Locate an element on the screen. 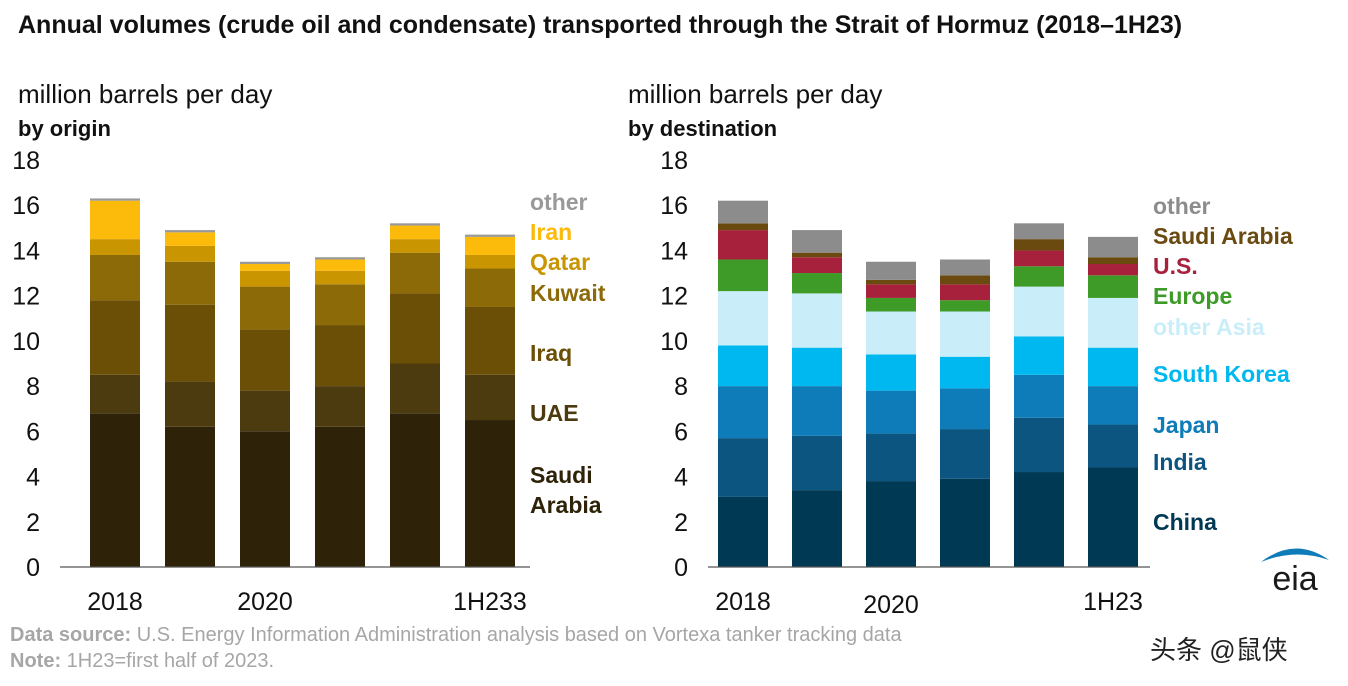  origin-legend-iran: Iran is located at coordinates (551, 232).